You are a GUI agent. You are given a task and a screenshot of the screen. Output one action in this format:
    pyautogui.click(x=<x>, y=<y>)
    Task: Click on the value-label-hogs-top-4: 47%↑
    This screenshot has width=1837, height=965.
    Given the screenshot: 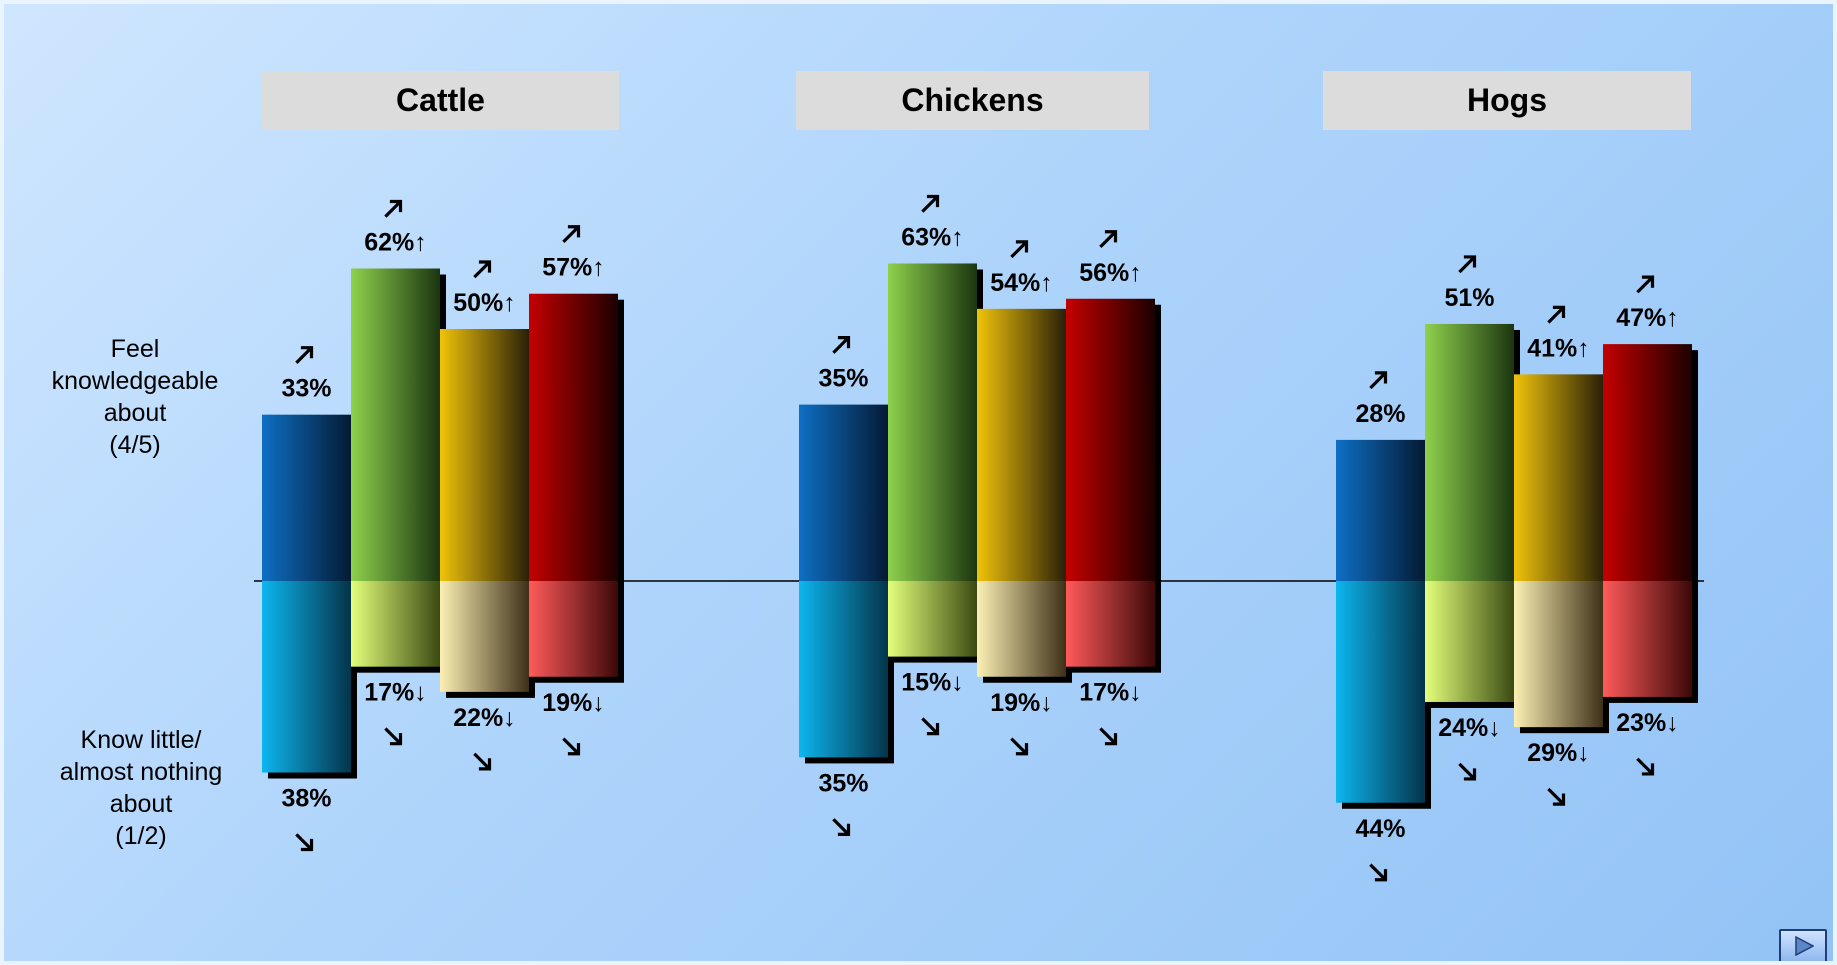 What is the action you would take?
    pyautogui.click(x=1647, y=318)
    